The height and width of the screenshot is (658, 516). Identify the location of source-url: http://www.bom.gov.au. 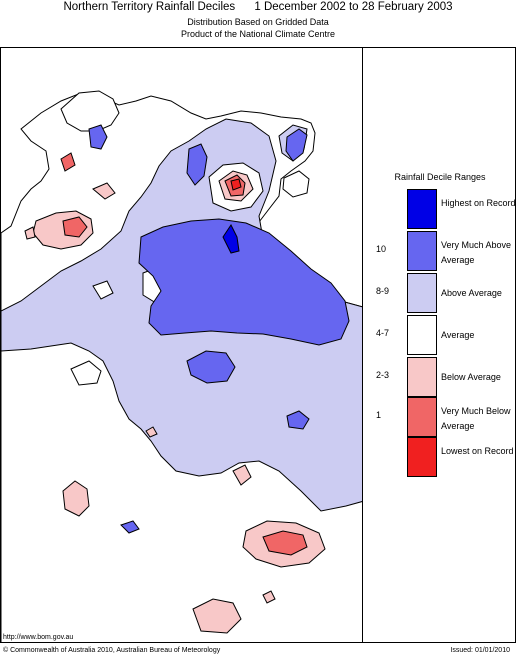
(38, 637).